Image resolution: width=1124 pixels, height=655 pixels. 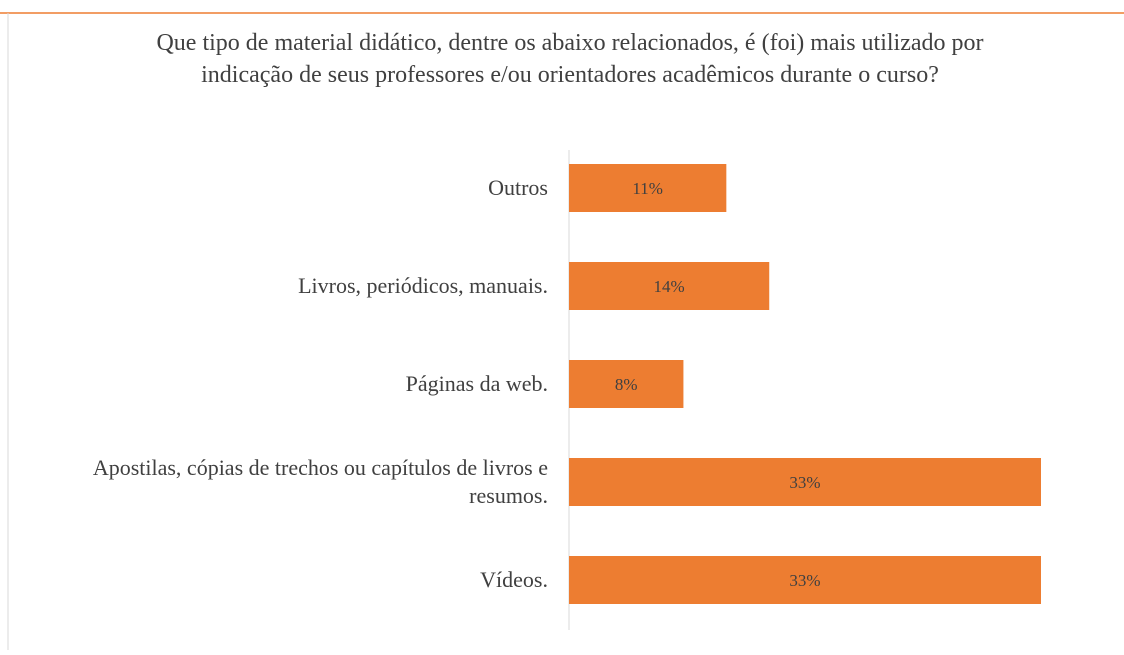 I want to click on data-label: 14%, so click(x=669, y=286).